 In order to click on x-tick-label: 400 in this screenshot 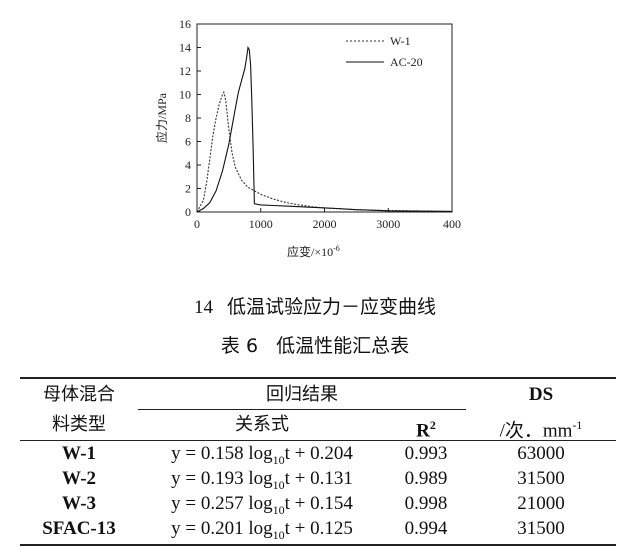, I will do `click(452, 224)`.